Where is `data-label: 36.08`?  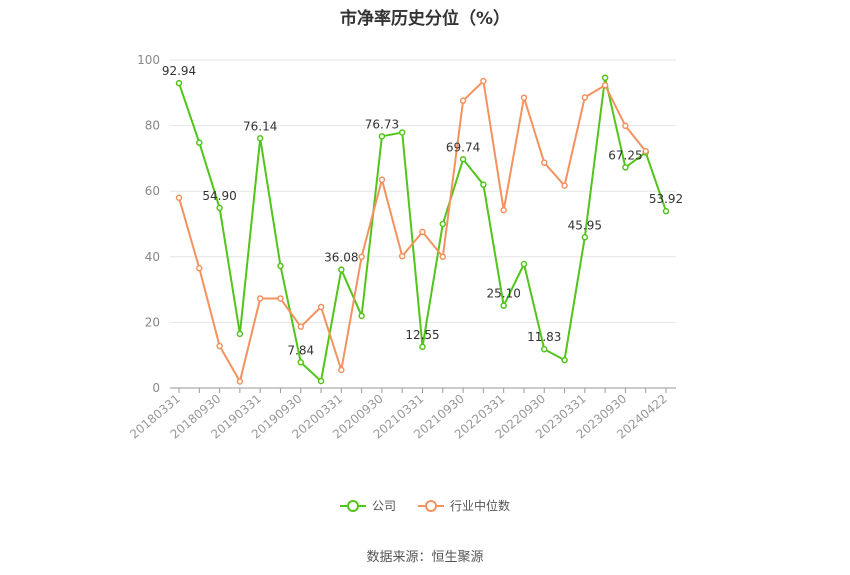
data-label: 36.08 is located at coordinates (341, 258).